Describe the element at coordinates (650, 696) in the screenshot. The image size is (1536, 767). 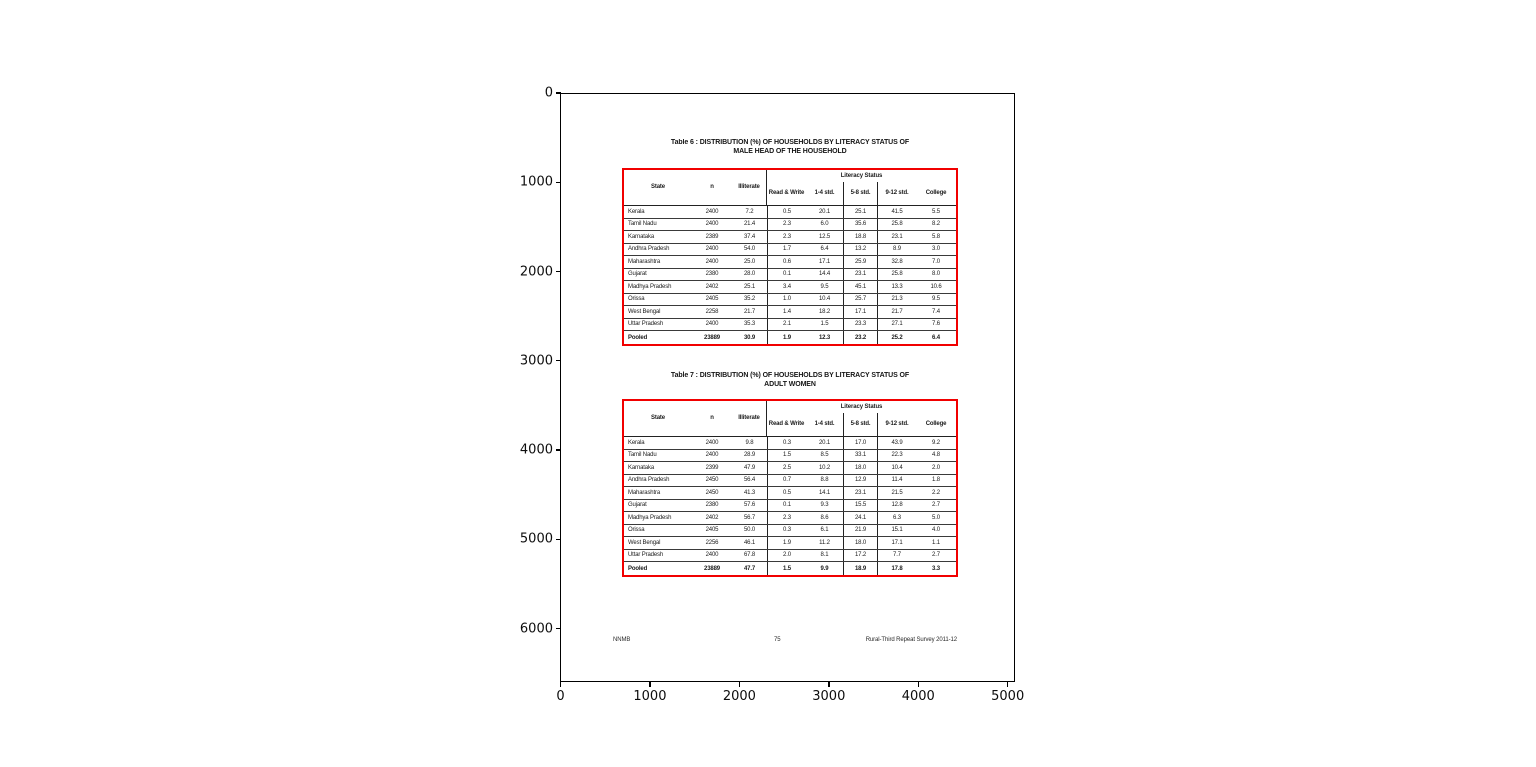
I see `x-tick-label: 1000` at that location.